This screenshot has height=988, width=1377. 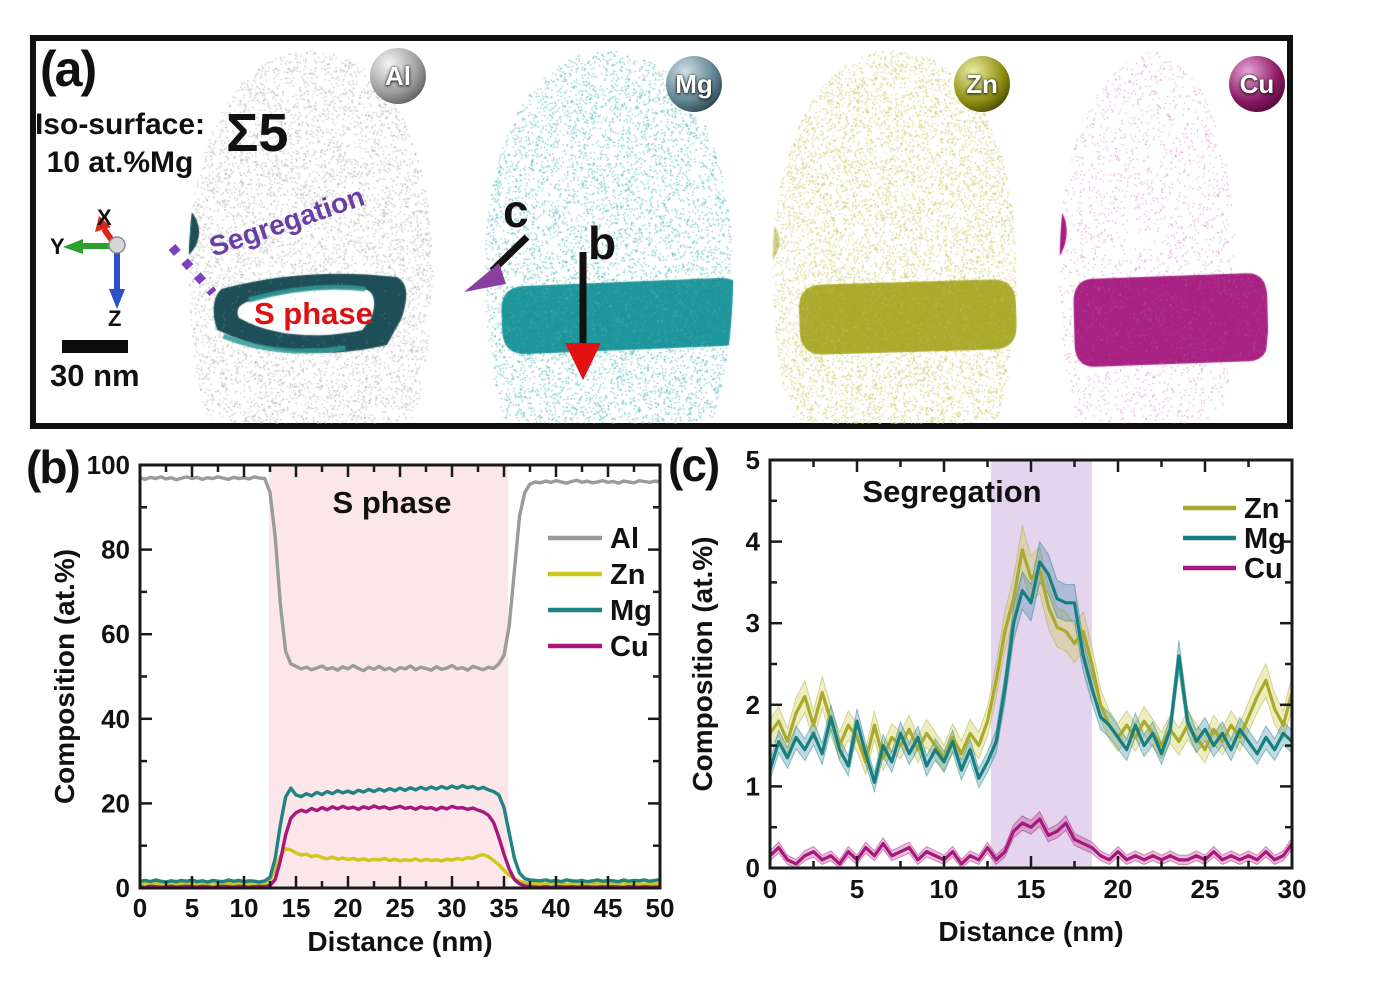 I want to click on x-tick-label-b: 0, so click(x=140, y=908).